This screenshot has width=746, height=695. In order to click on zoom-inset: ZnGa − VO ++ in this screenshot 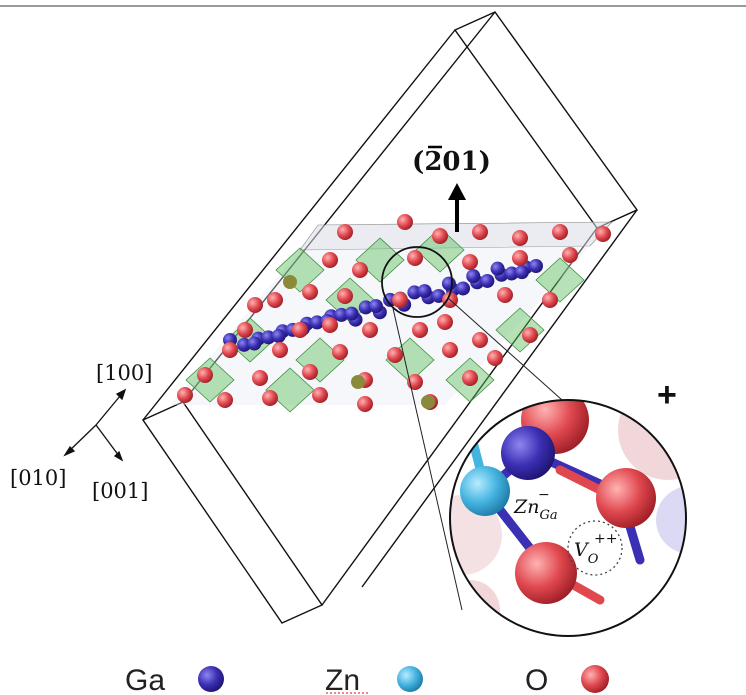, I will do `click(568, 518)`.